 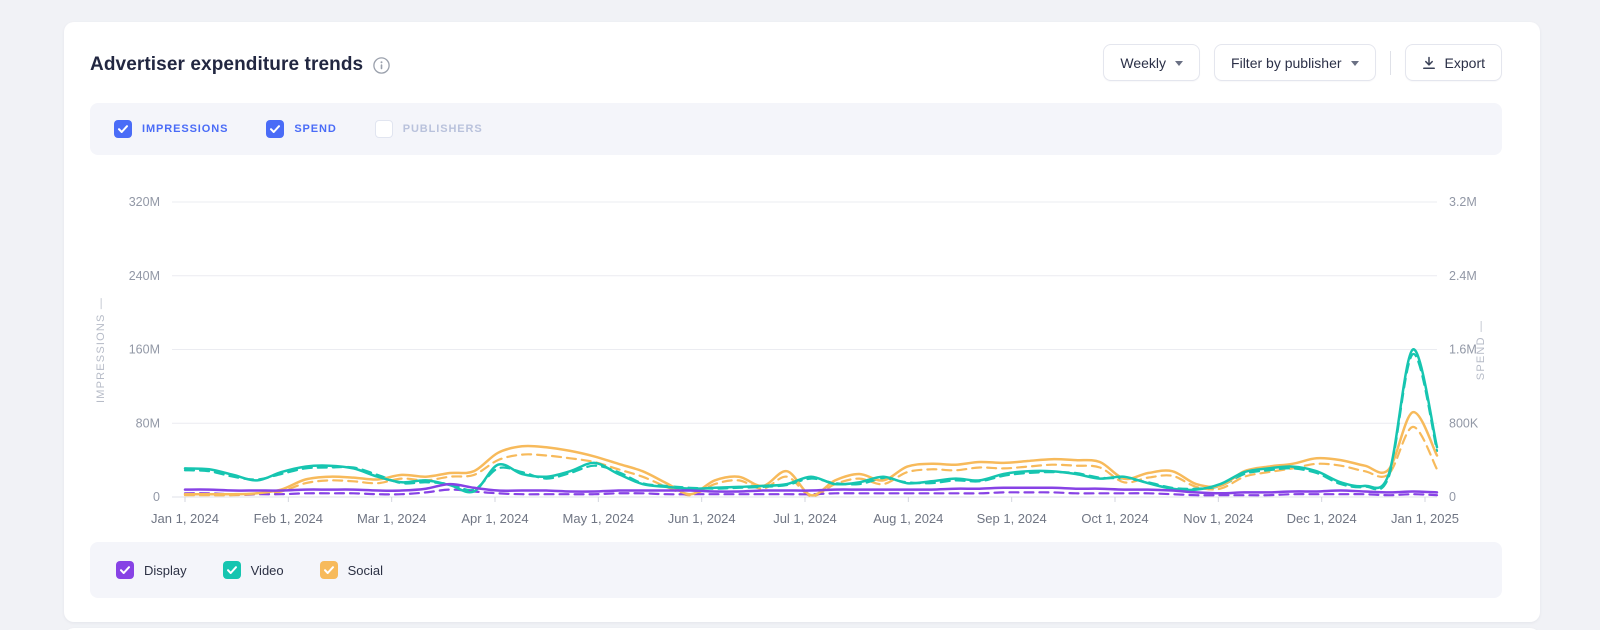 What do you see at coordinates (1481, 350) in the screenshot?
I see `right-axis-title: SPEND —` at bounding box center [1481, 350].